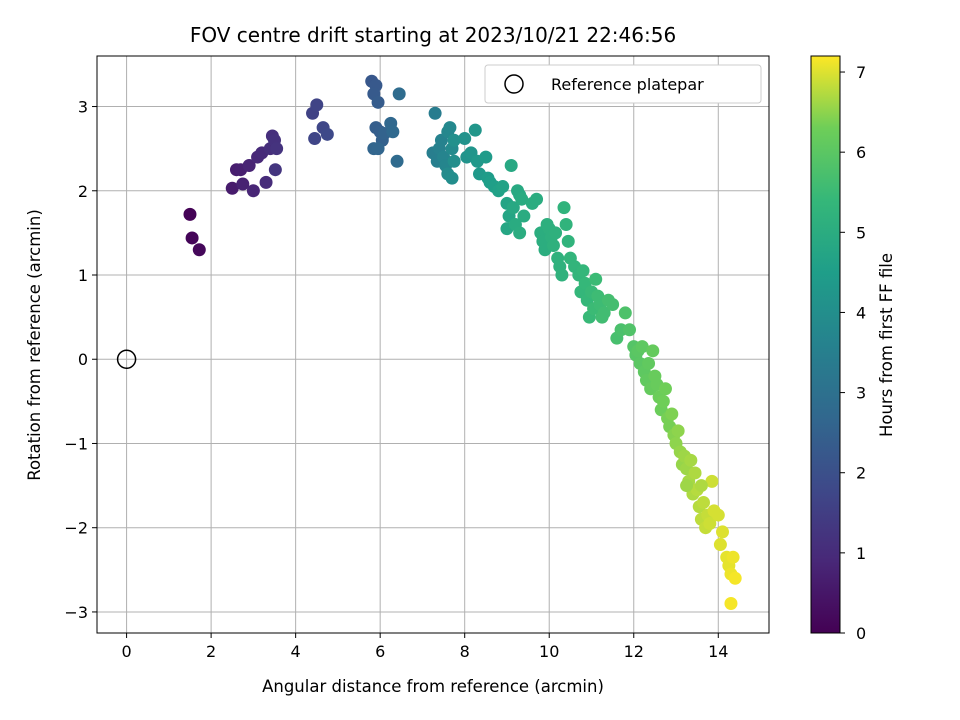  I want to click on legend-label: Reference platepar, so click(627, 84).